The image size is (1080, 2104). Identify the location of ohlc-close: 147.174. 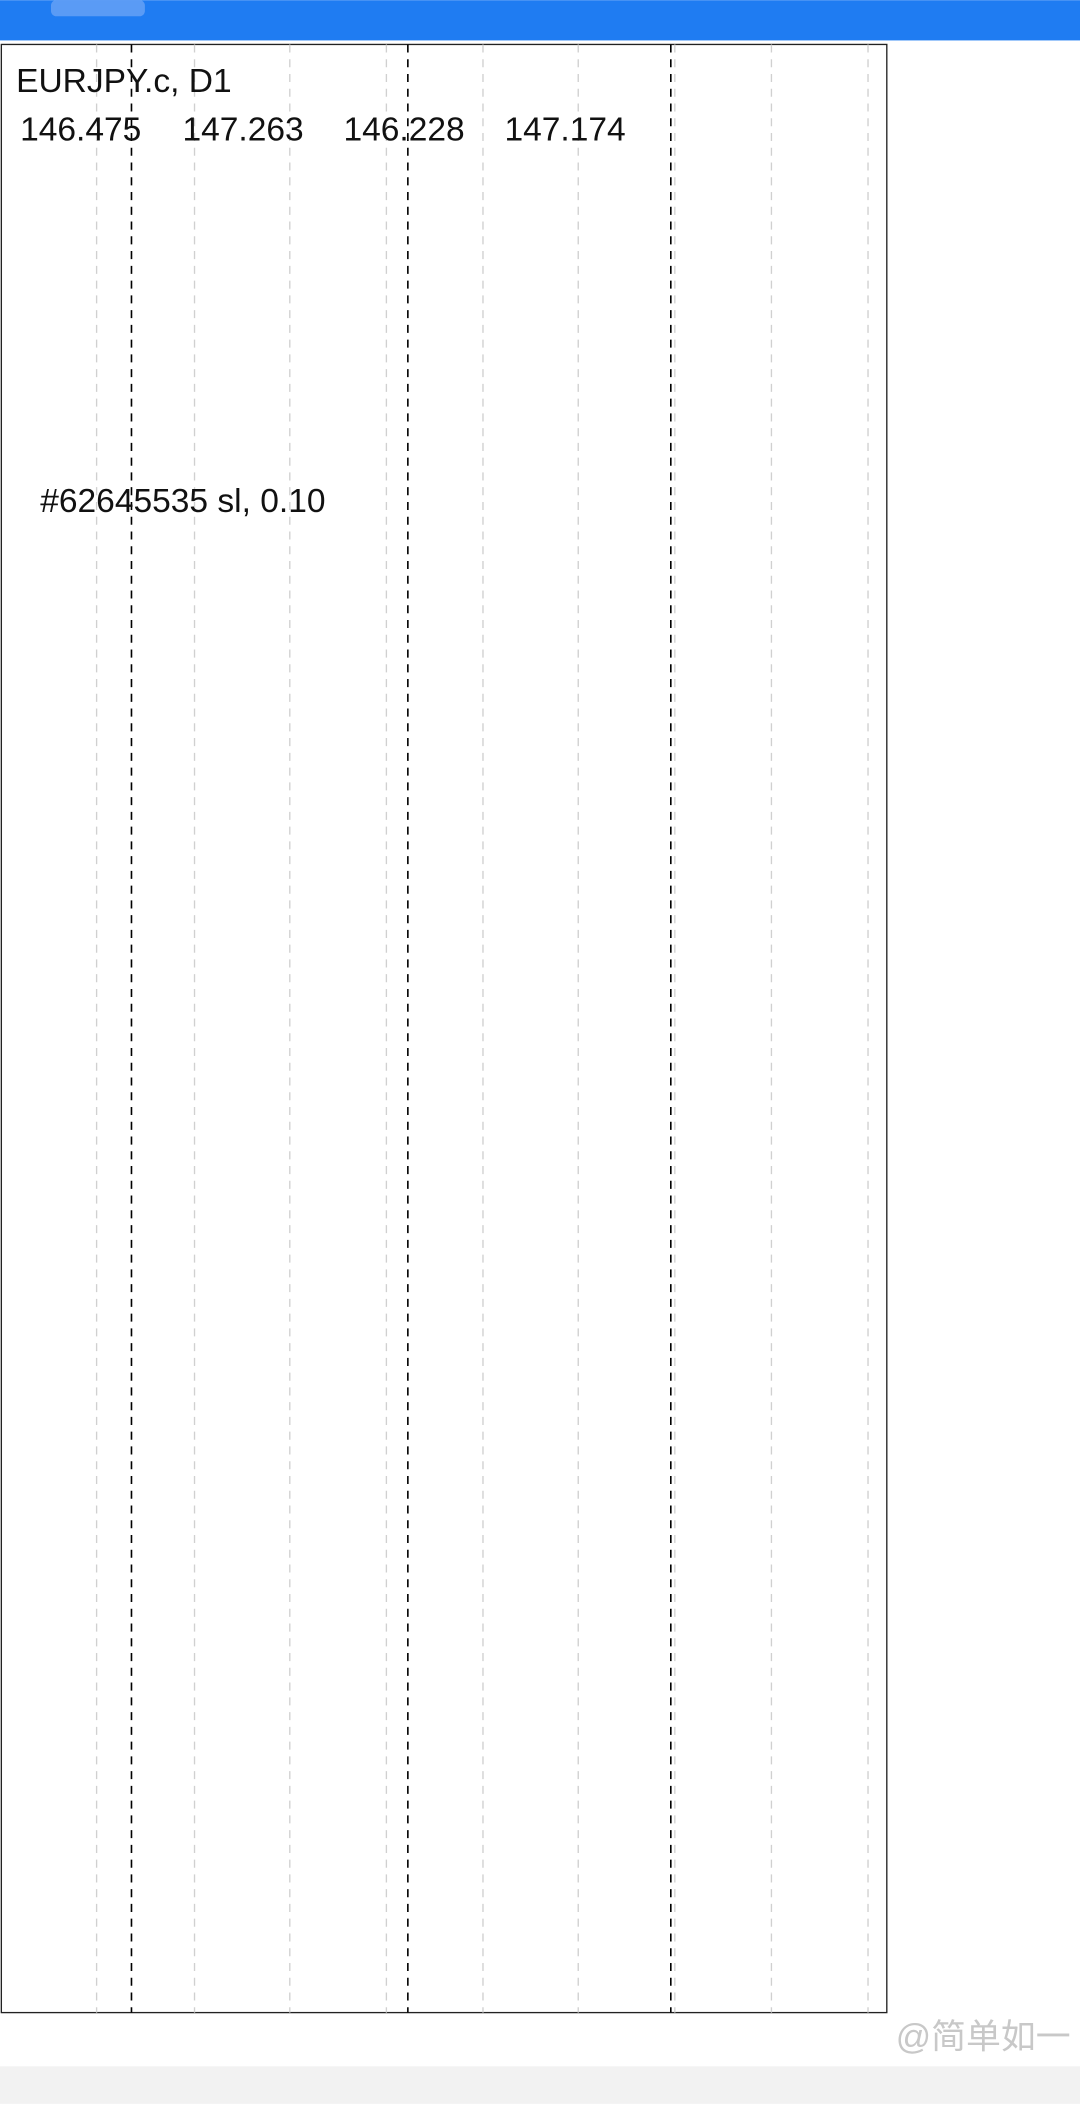
(564, 130).